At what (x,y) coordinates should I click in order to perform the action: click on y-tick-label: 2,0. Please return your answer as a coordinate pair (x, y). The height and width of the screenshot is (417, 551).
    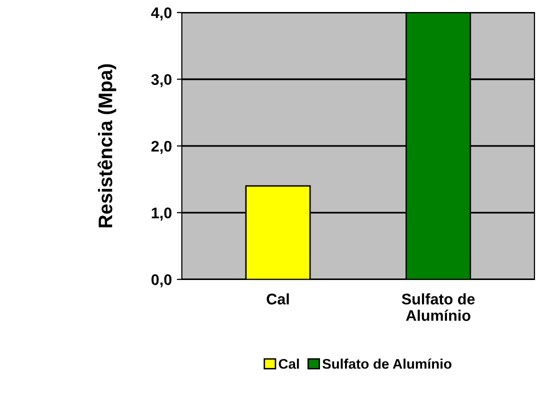
    Looking at the image, I should click on (161, 147).